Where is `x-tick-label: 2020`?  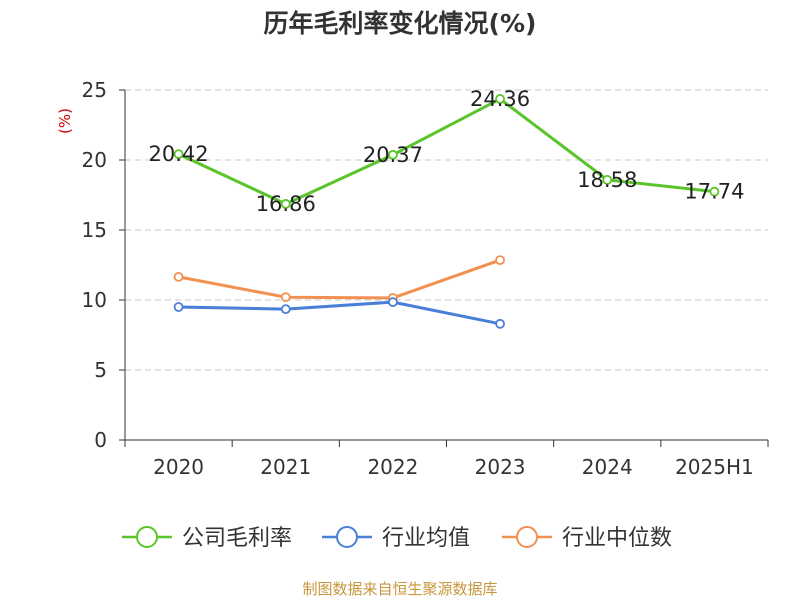 x-tick-label: 2020 is located at coordinates (178, 467).